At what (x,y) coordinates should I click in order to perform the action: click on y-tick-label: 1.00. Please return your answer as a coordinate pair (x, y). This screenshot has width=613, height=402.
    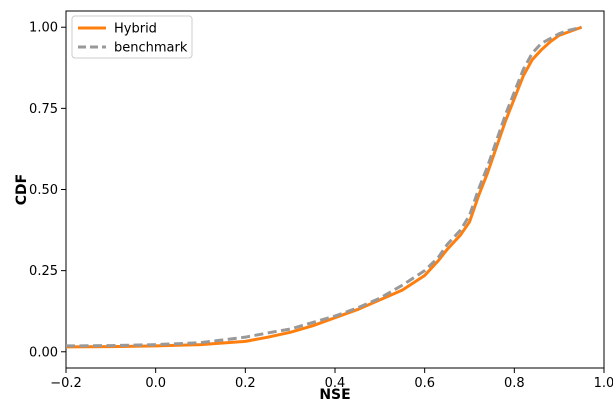
    Looking at the image, I should click on (43, 28).